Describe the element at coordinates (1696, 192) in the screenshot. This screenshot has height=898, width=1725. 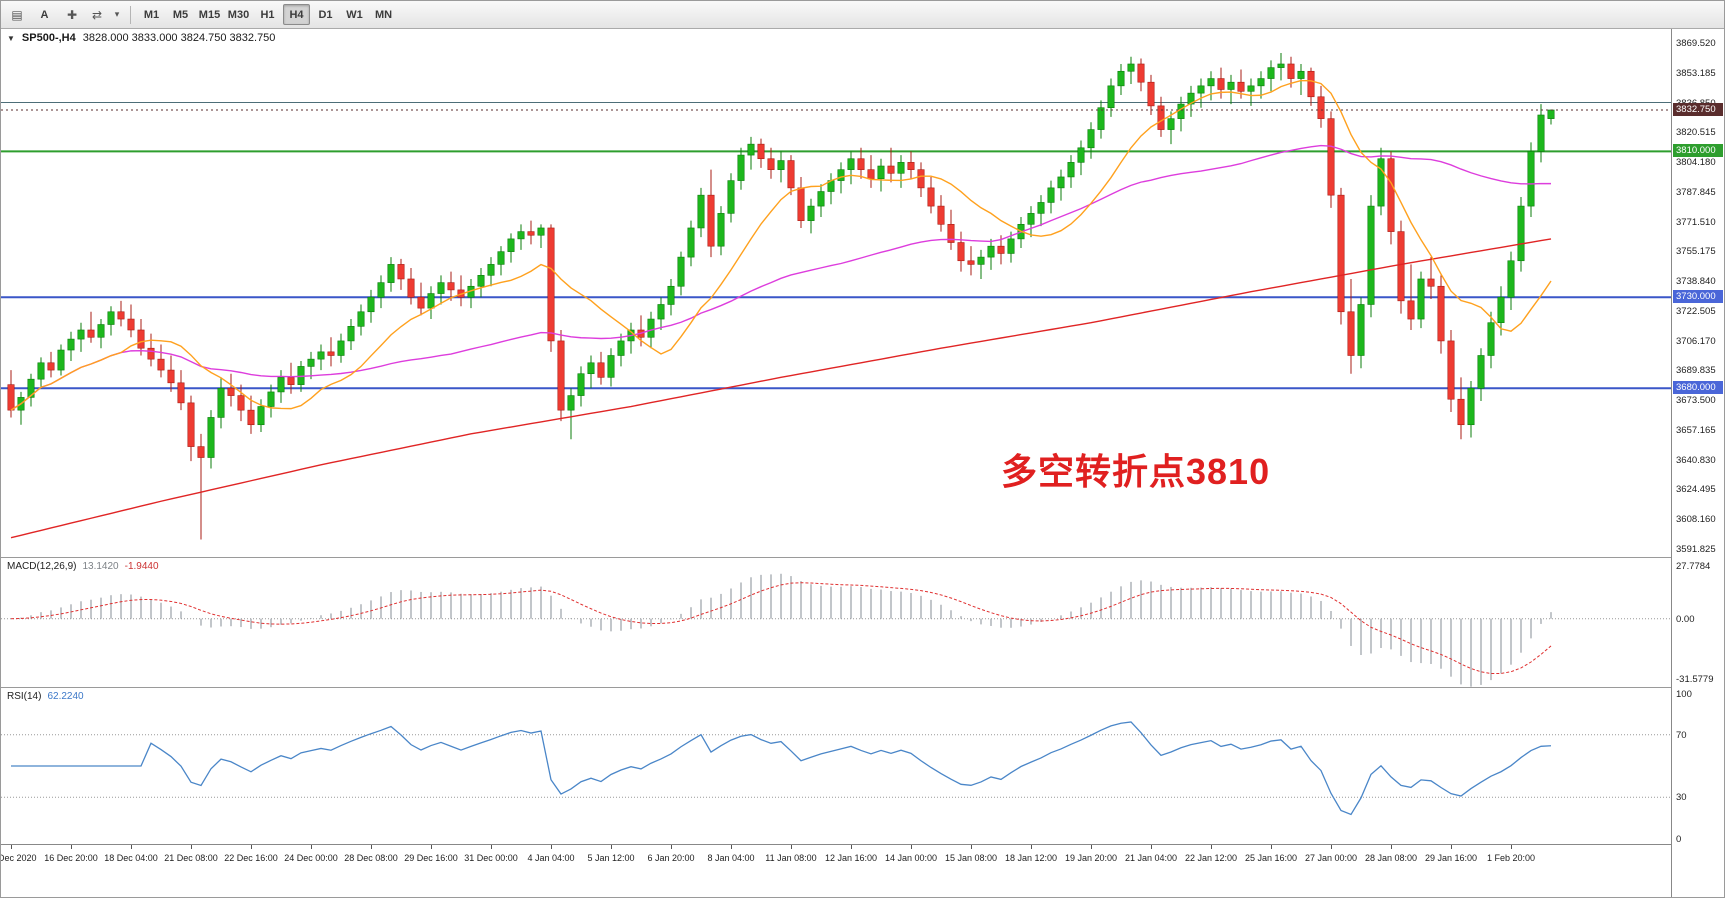
I see `price-axis-label: 3787.845` at that location.